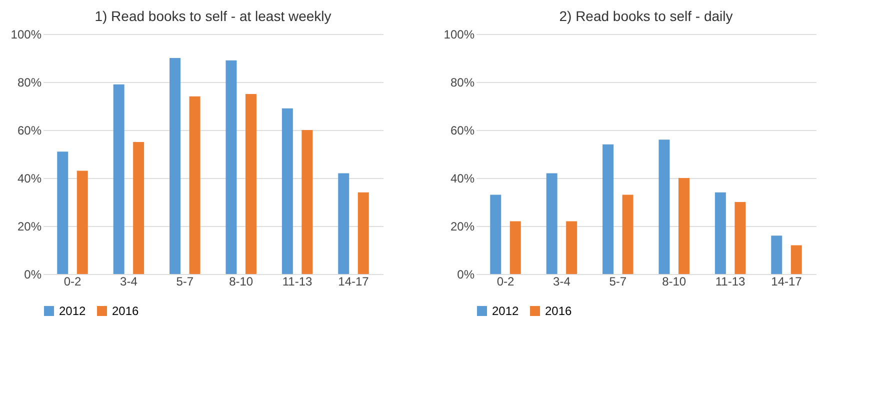 The image size is (876, 409). Describe the element at coordinates (646, 16) in the screenshot. I see `chart-title: 2) Read books to self - daily` at that location.